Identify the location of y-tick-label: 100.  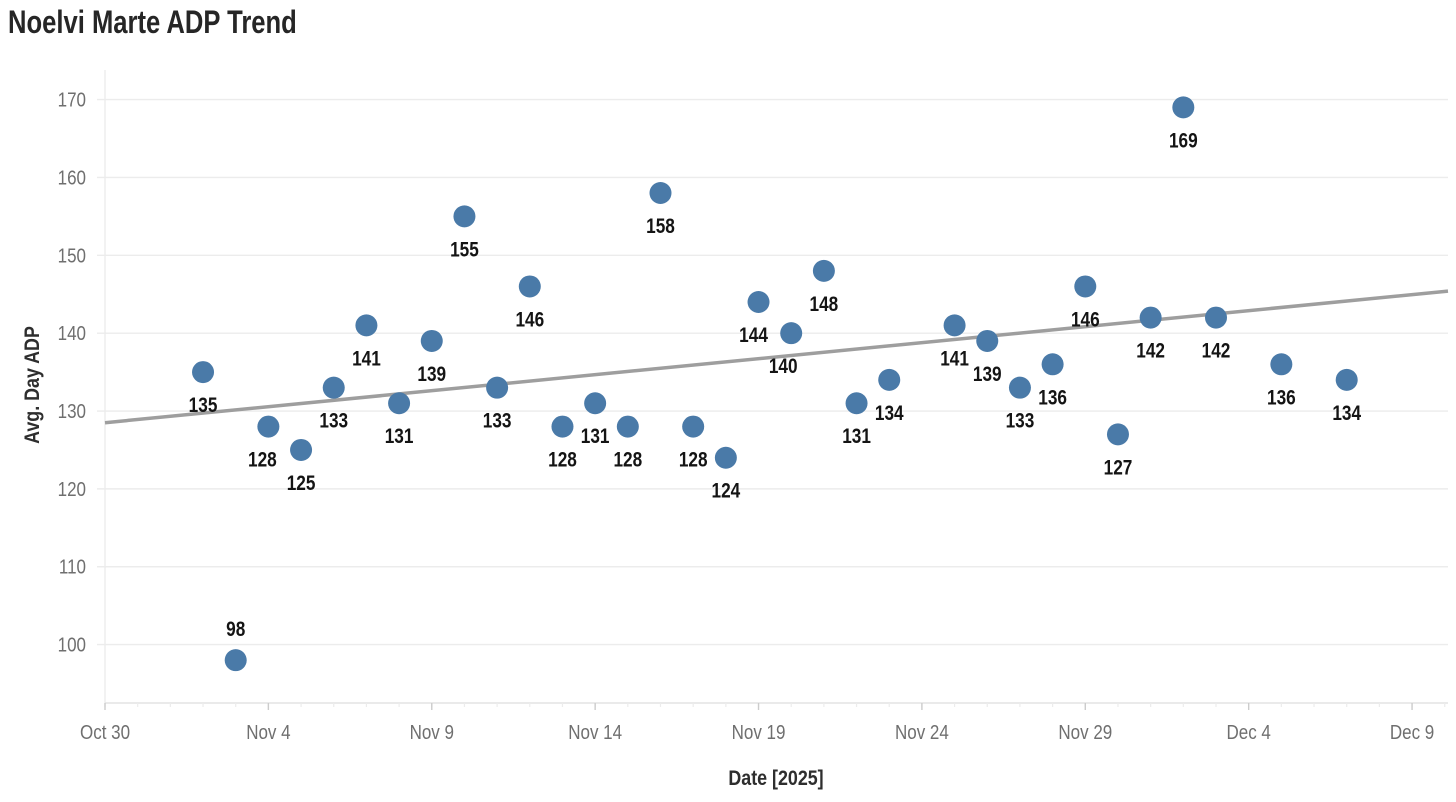
(72, 644).